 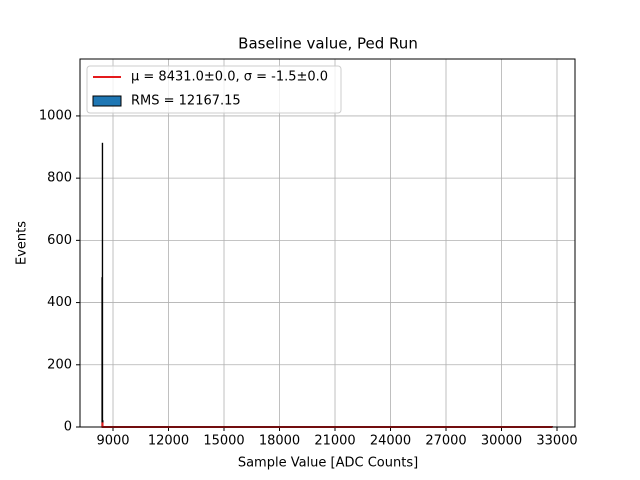 I want to click on x-tick-label: 15000, so click(x=223, y=441).